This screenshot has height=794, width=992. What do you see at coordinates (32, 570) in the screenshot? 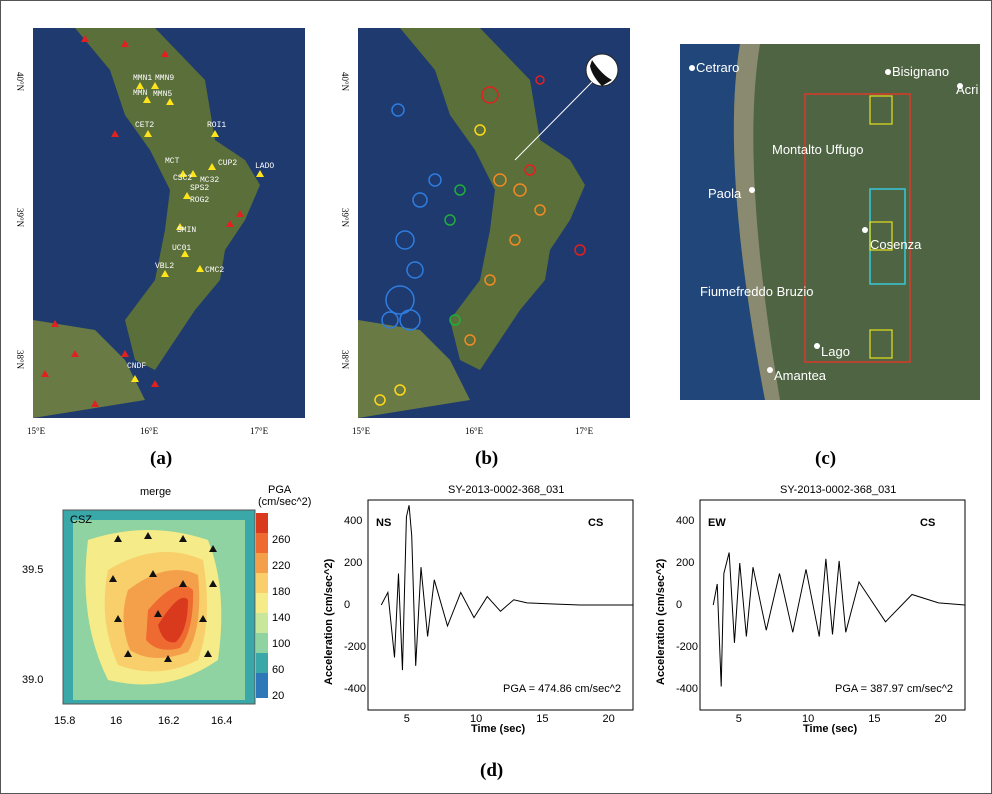
I see `contour-y-tick-0: 39.5` at bounding box center [32, 570].